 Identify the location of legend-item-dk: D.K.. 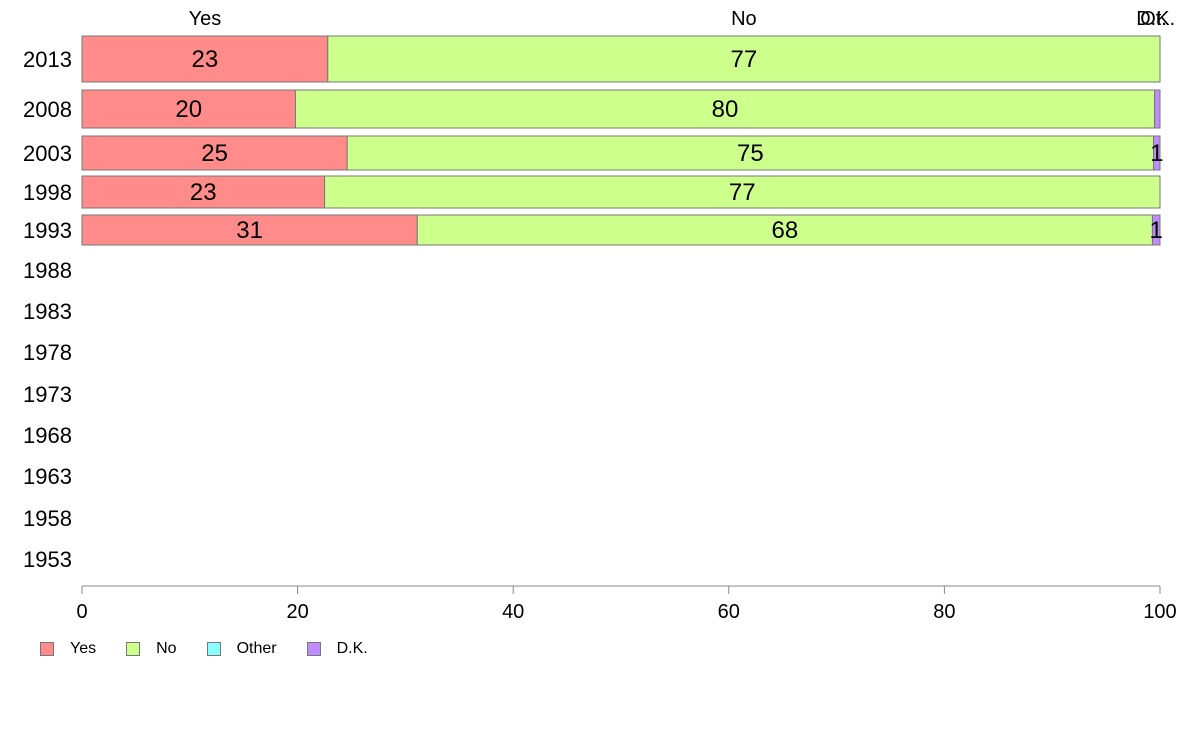
(337, 649).